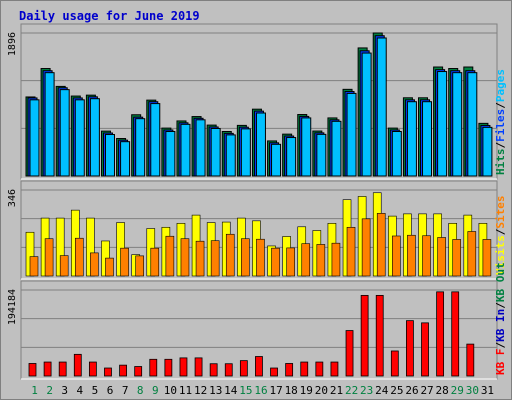 The width and height of the screenshot is (512, 400). What do you see at coordinates (500, 305) in the screenshot?
I see `legend-bottom-part-3: /` at bounding box center [500, 305].